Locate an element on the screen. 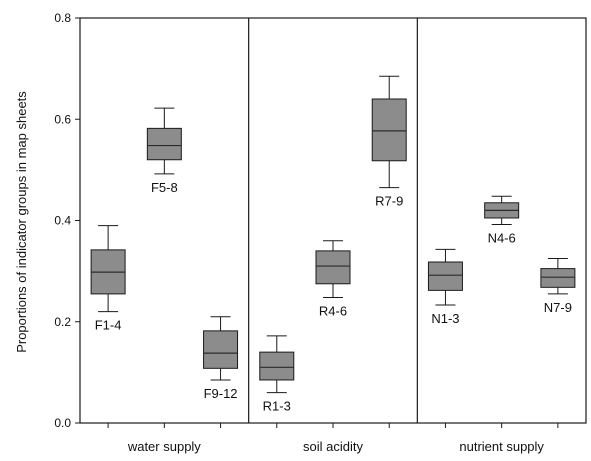  y-tick-label: 0.8 is located at coordinates (62, 18).